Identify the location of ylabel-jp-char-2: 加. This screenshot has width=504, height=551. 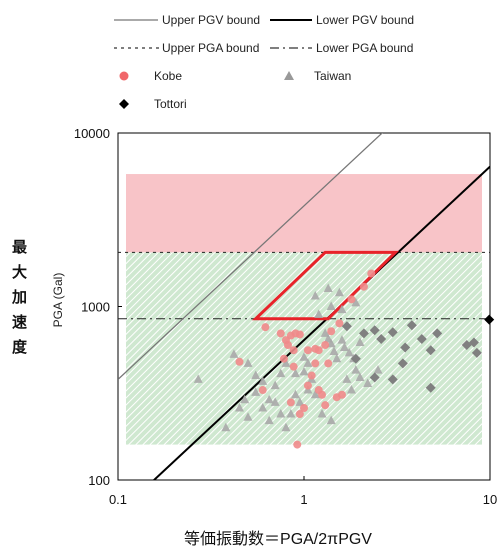
(19, 297).